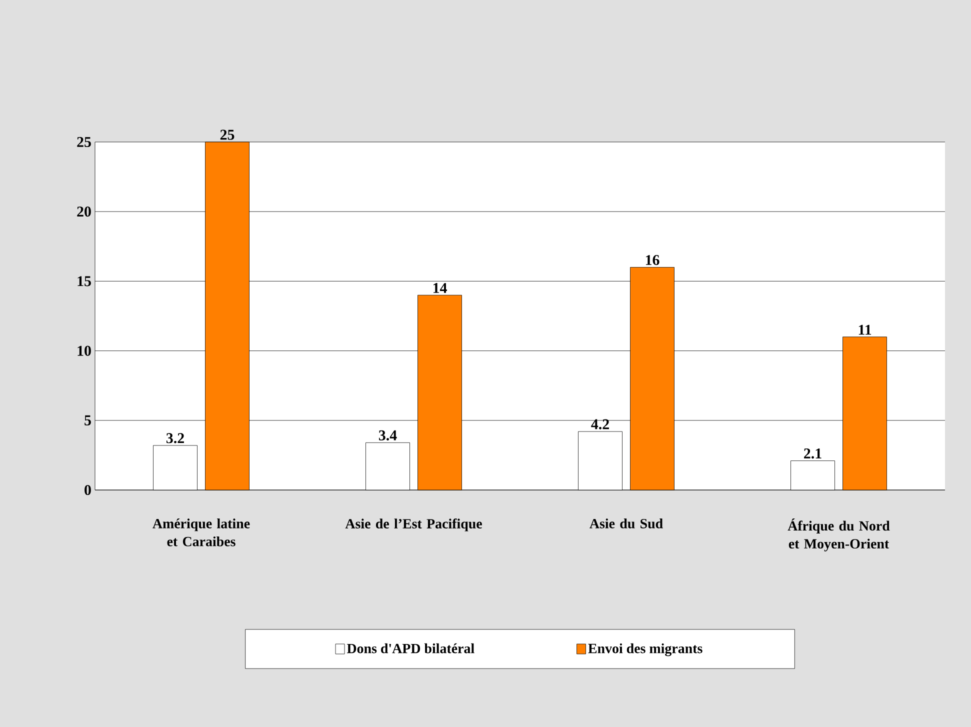  What do you see at coordinates (84, 211) in the screenshot?
I see `y-tick-label: 20` at bounding box center [84, 211].